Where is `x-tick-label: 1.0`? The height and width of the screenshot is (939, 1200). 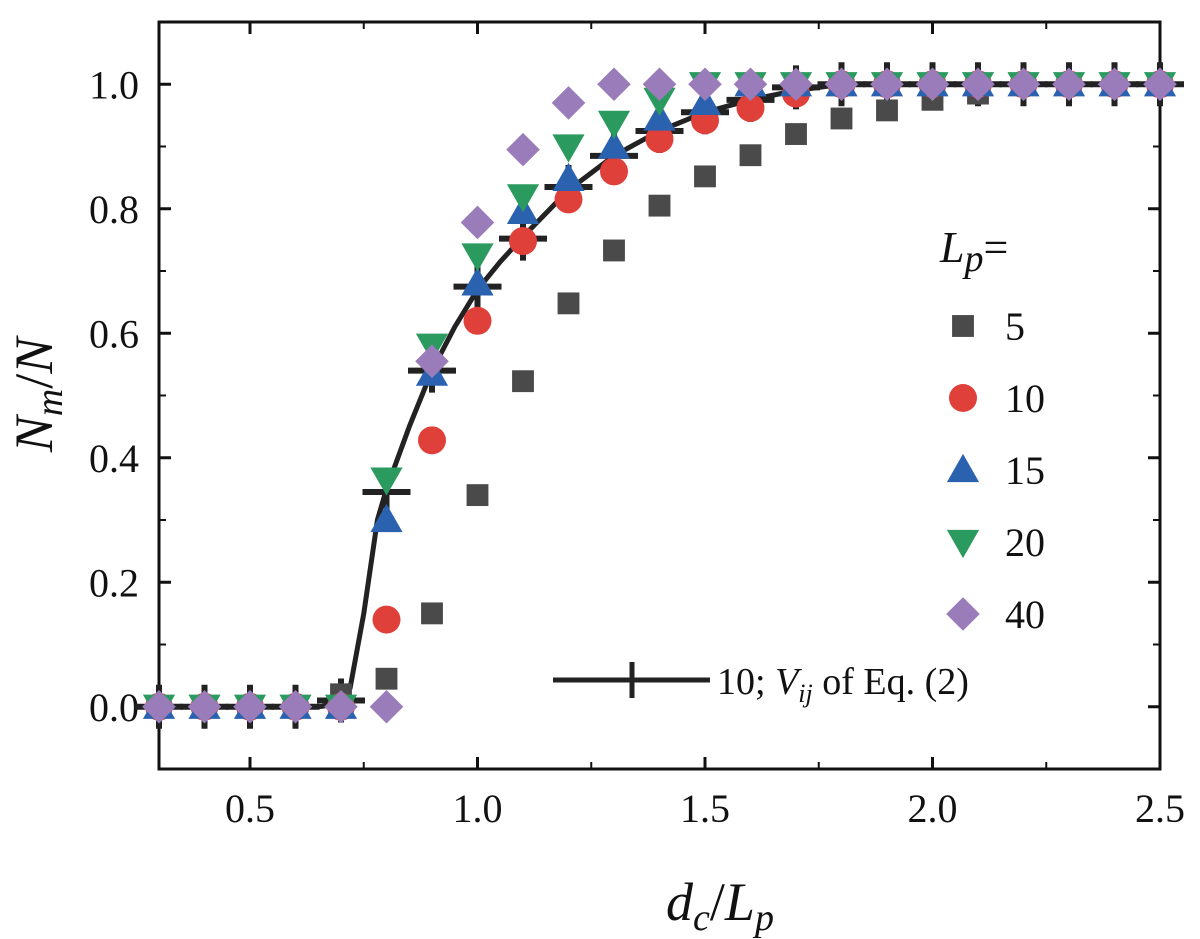 x-tick-label: 1.0 is located at coordinates (478, 808).